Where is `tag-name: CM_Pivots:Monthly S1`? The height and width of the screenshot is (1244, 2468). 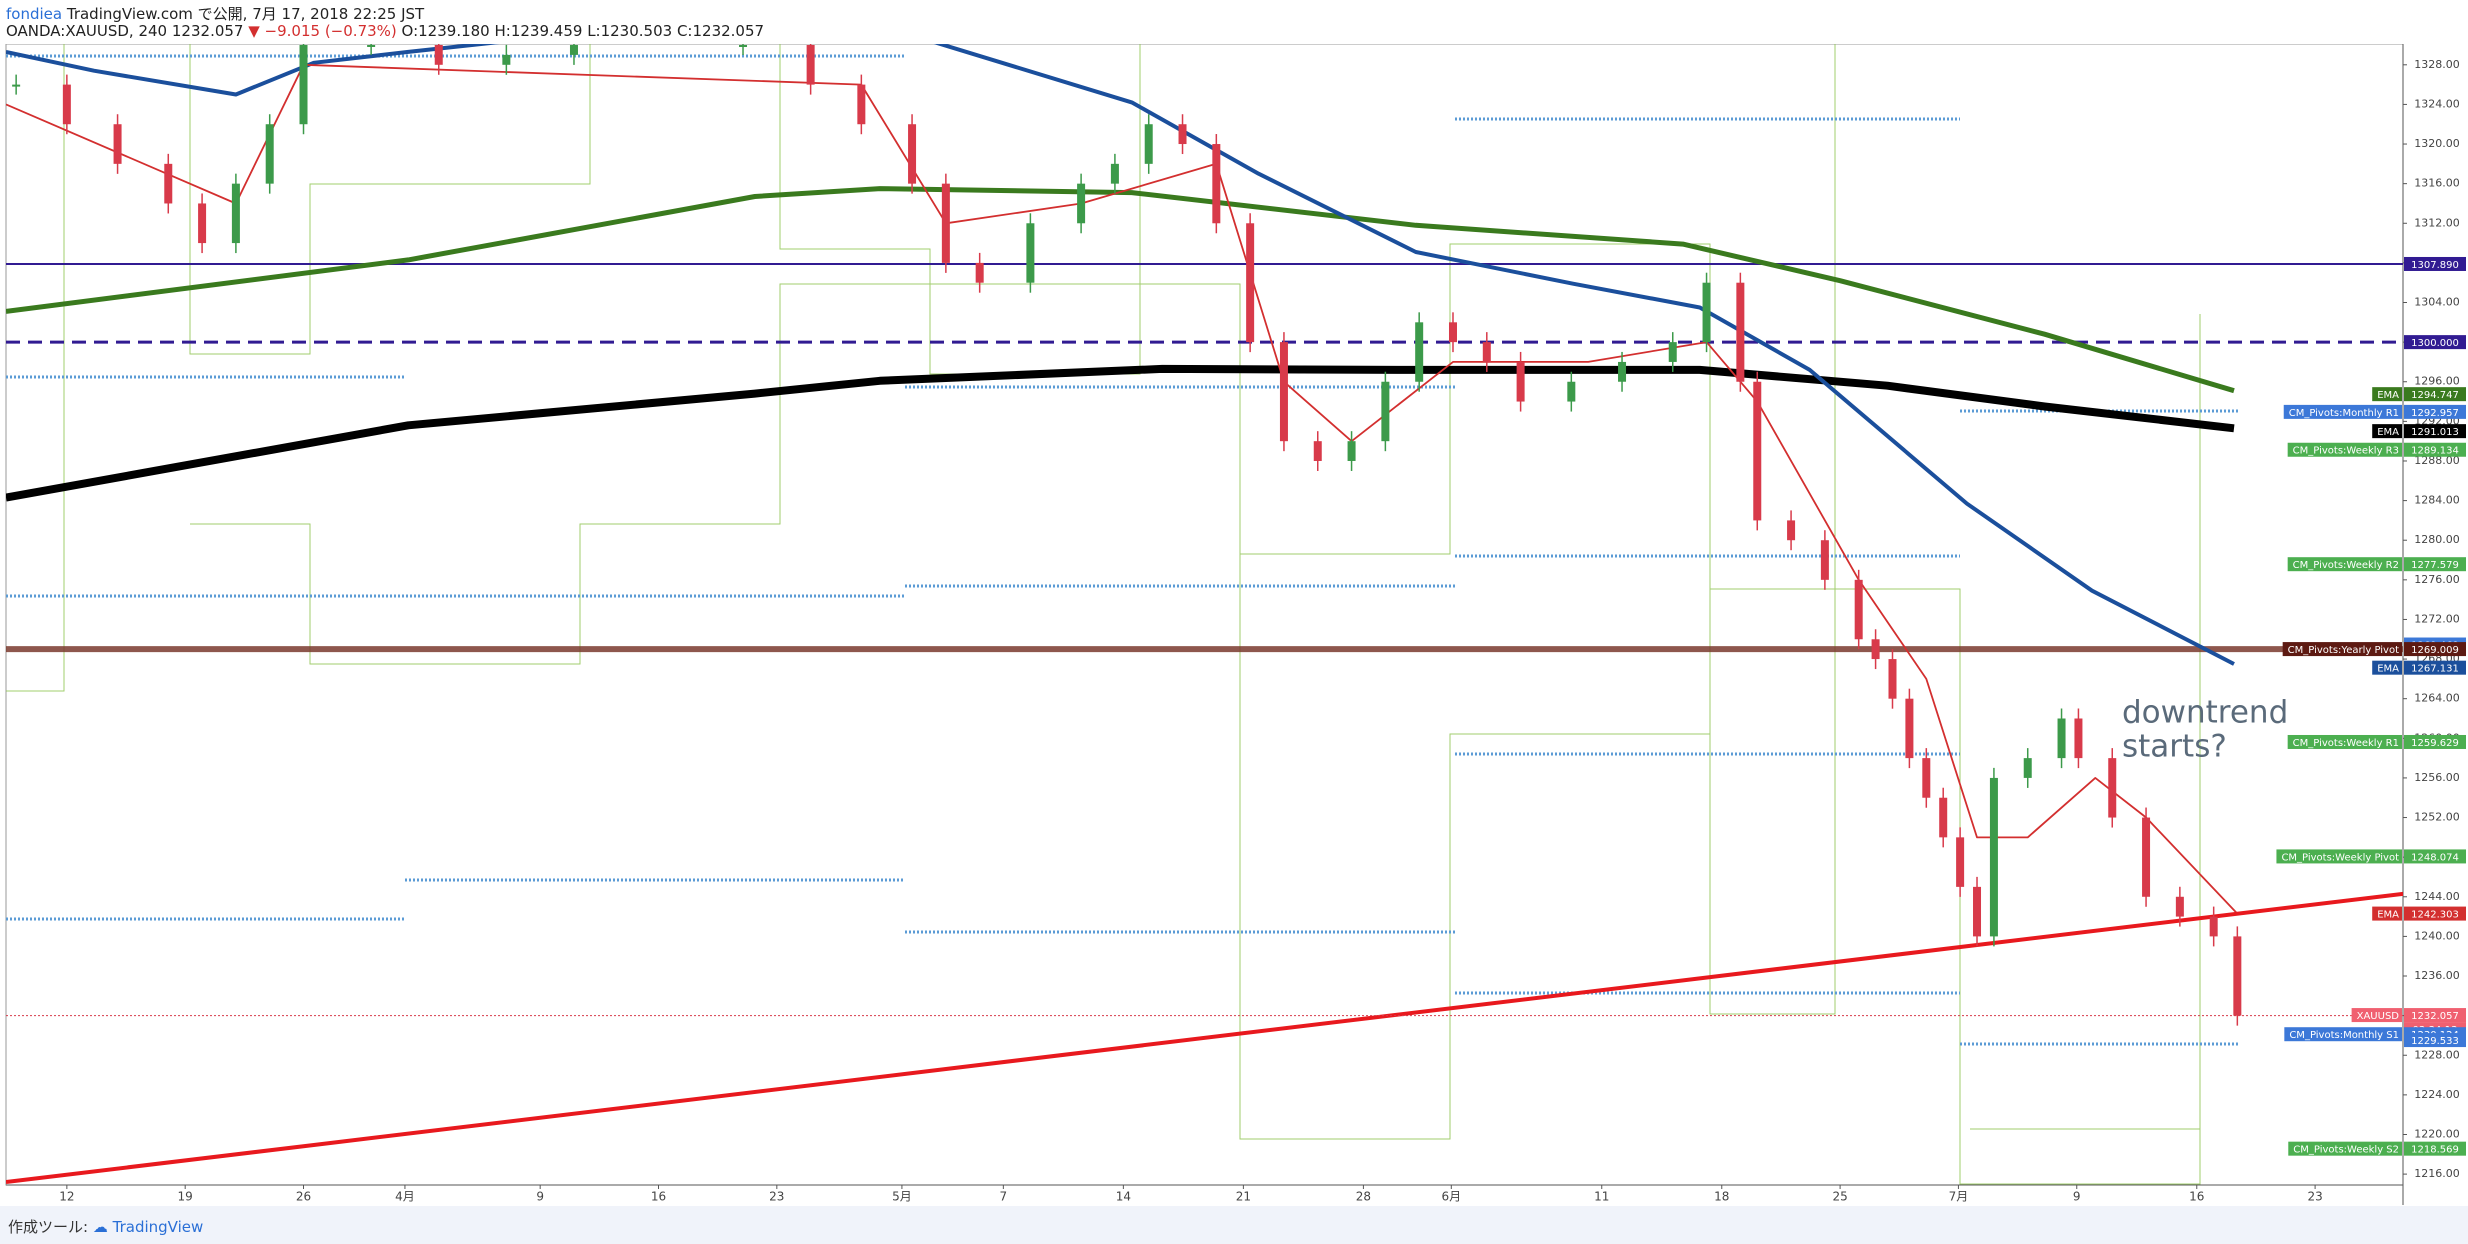 tag-name: CM_Pivots:Monthly S1 is located at coordinates (2344, 1035).